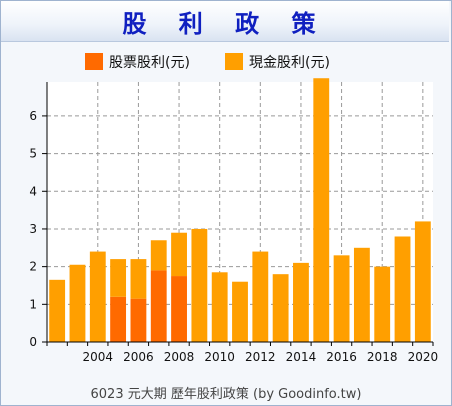 This screenshot has width=452, height=406. I want to click on x-tick-labels: 2004 2006 2008 2010 2012 2014 2016 2018 2020, so click(261, 357).